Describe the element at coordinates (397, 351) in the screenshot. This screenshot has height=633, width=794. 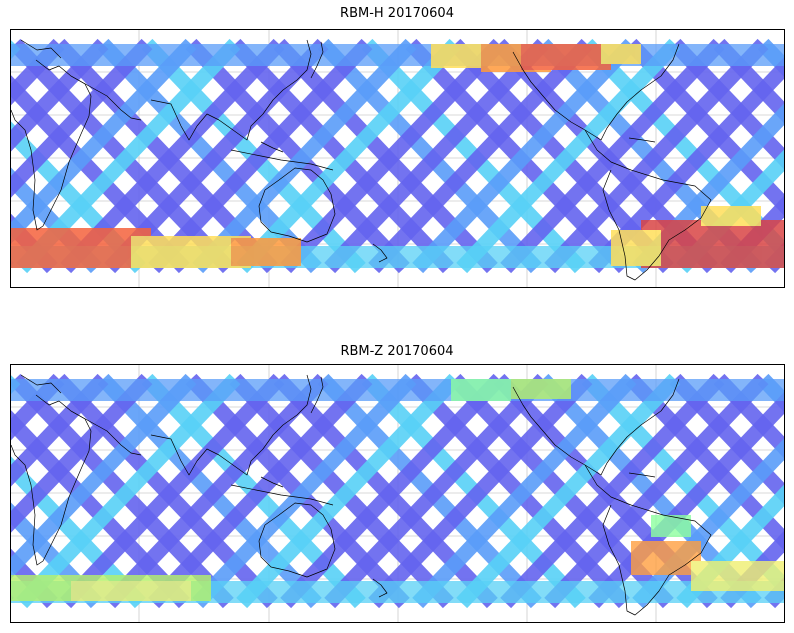
I see `panel-title-bottom: RBM-Z 20170604` at that location.